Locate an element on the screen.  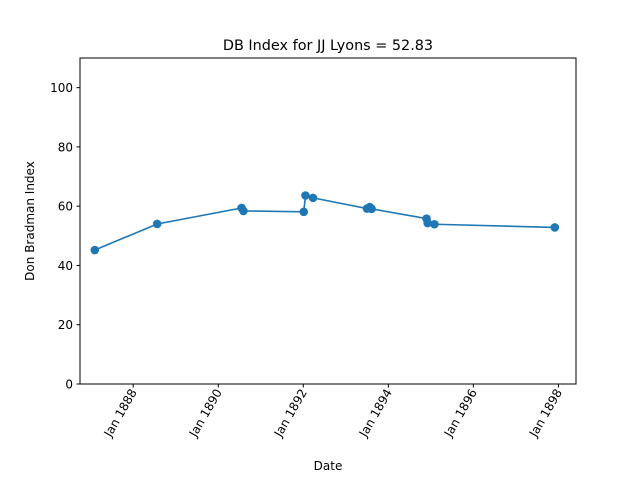
y-tick-label: 80 is located at coordinates (65, 147).